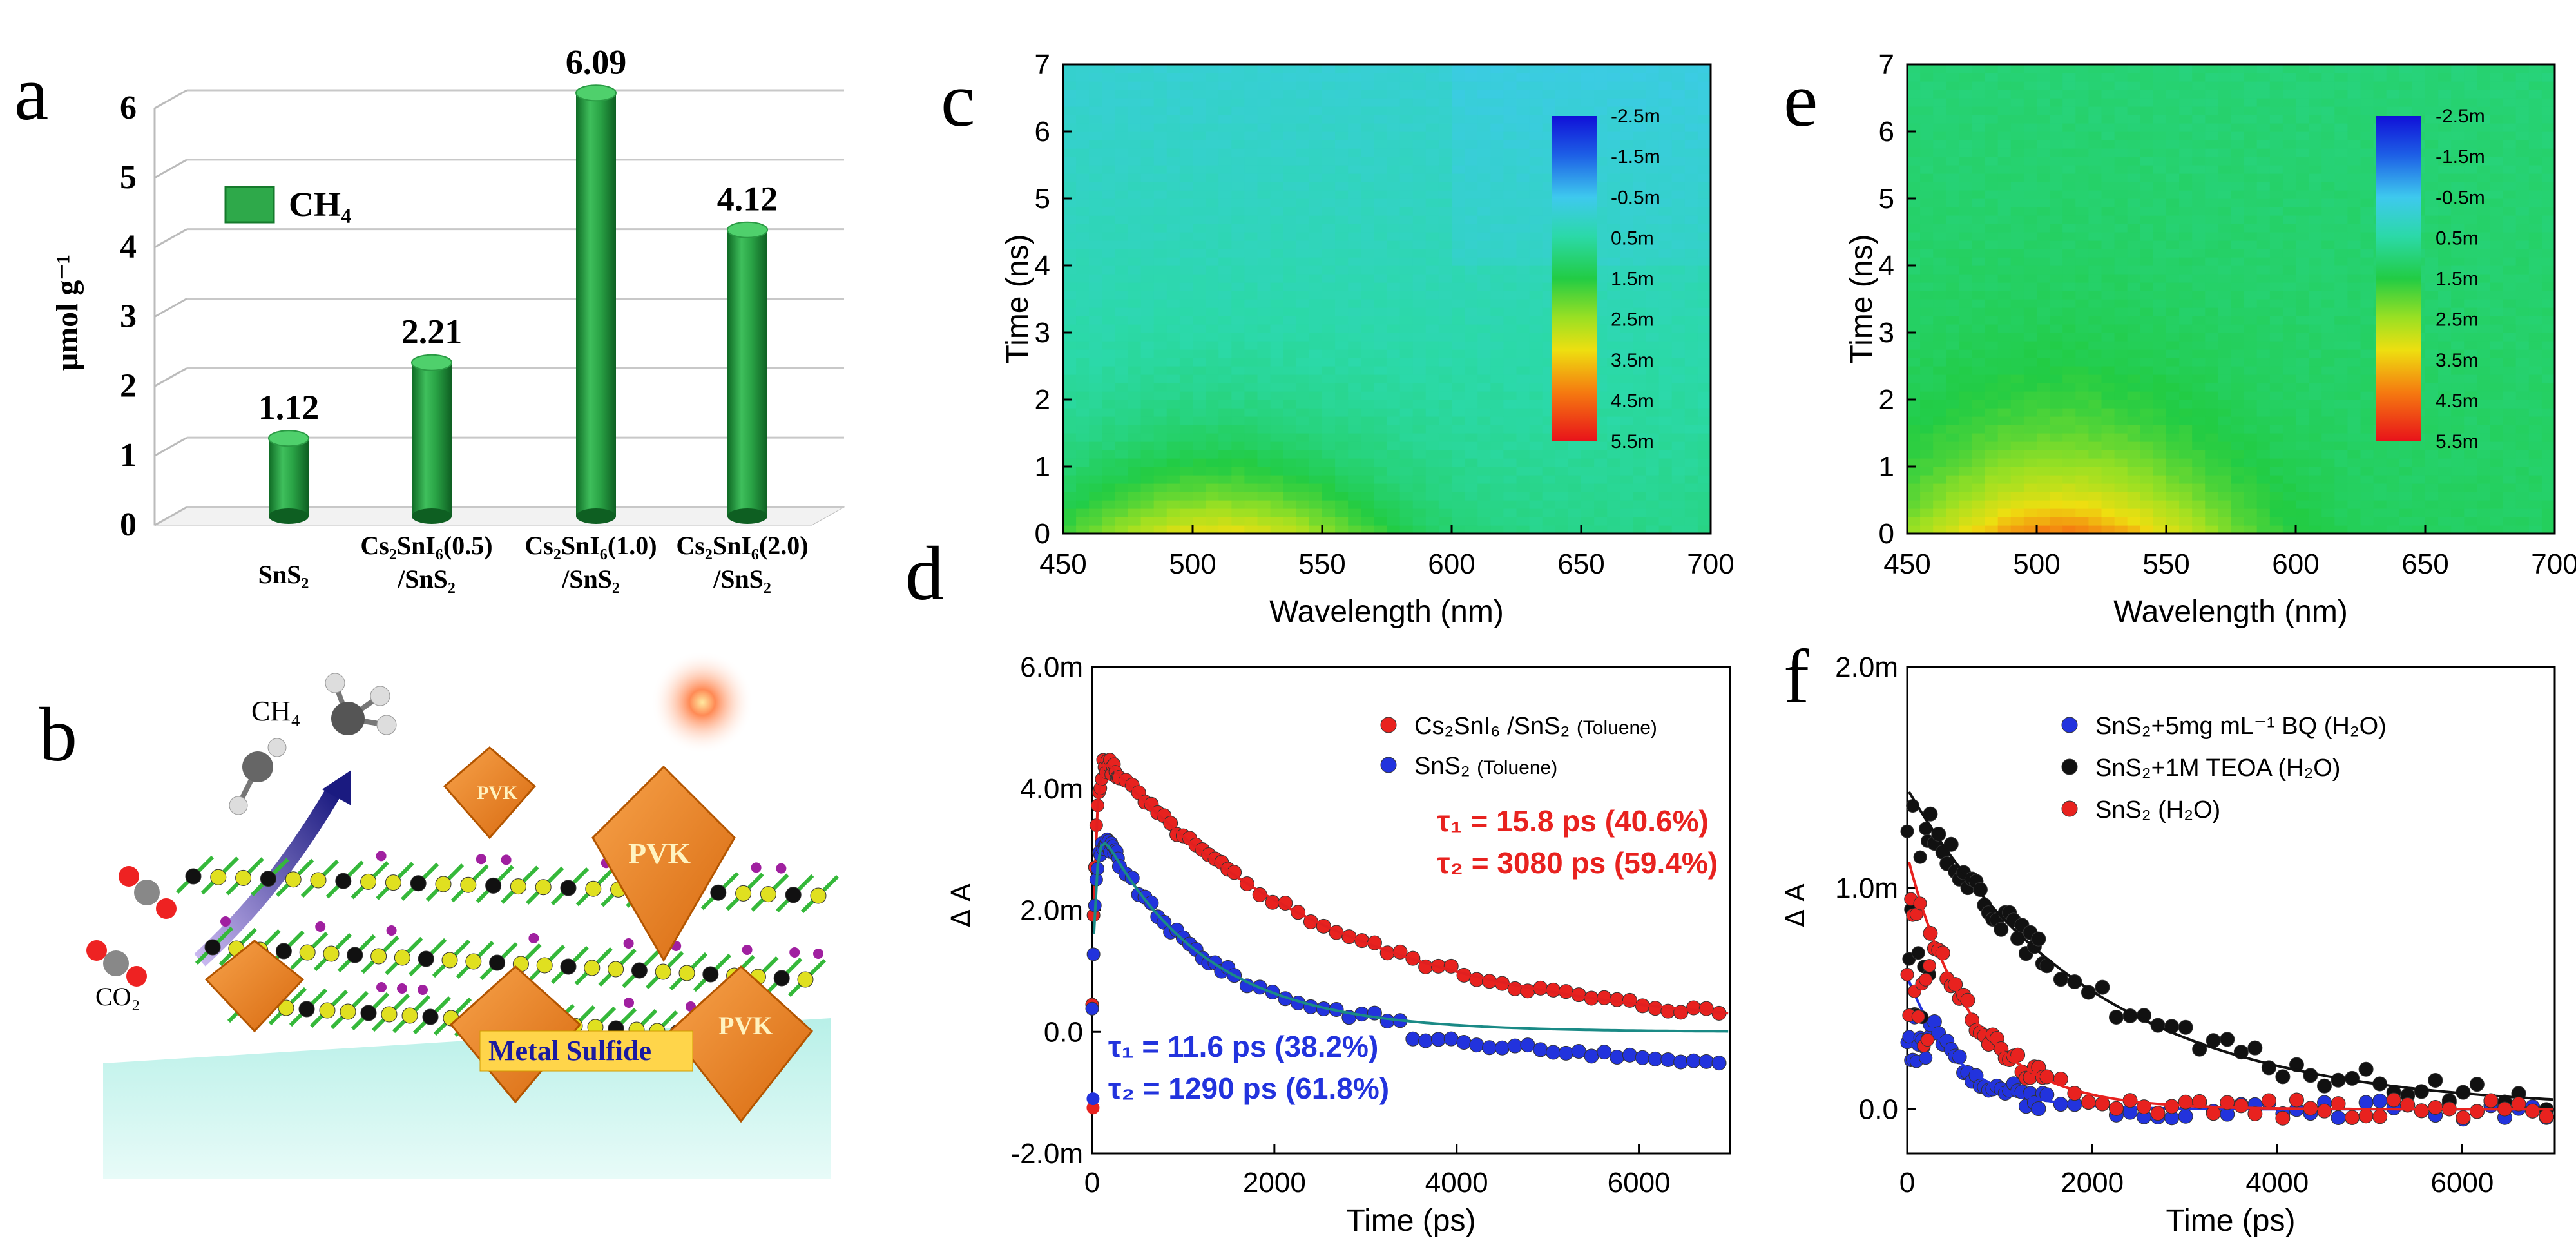 Image resolution: width=2576 pixels, height=1254 pixels. I want to click on x-tick-label: 450, so click(1062, 564).